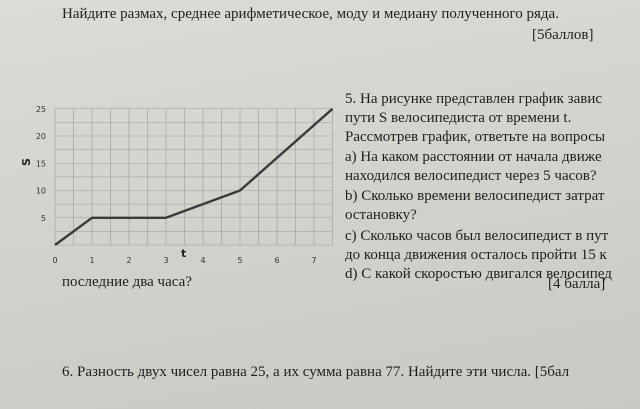 The width and height of the screenshot is (640, 409). I want to click on task5-line: d) С какой скоростью двигался велосипед, so click(478, 274).